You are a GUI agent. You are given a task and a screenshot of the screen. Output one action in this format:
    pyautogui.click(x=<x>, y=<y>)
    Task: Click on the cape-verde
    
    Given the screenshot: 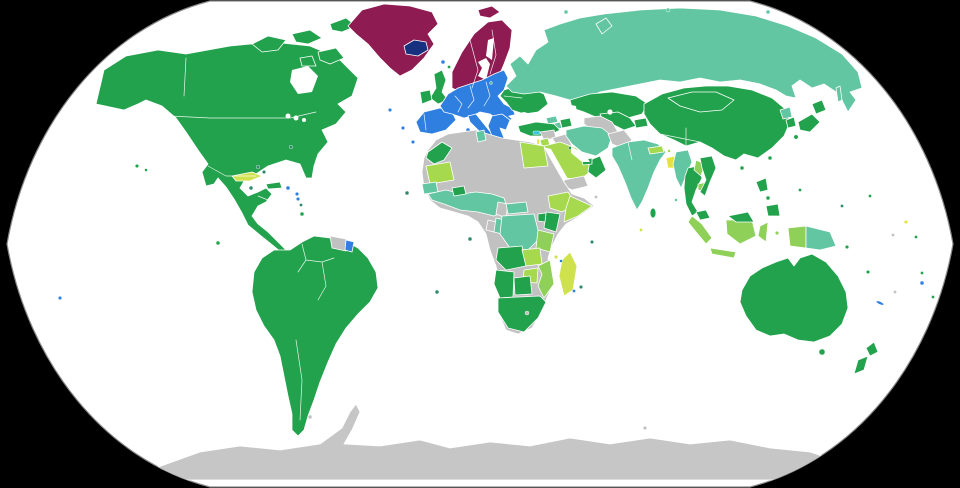 What is the action you would take?
    pyautogui.click(x=407, y=193)
    